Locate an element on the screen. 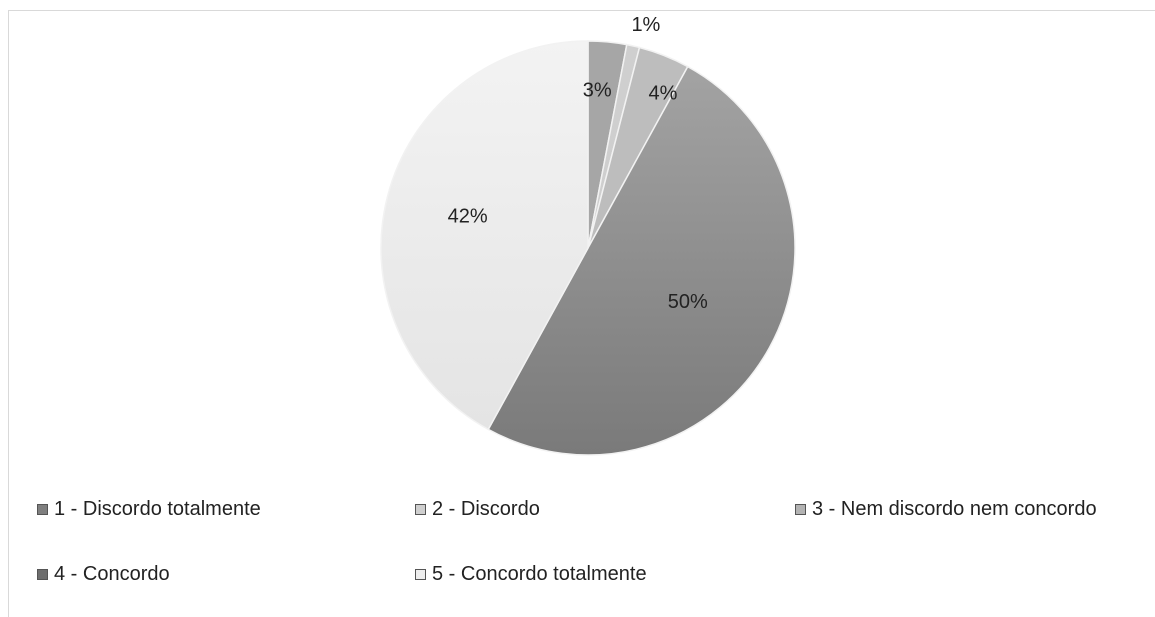 Image resolution: width=1155 pixels, height=617 pixels. legend-label-4: 4 - Concordo is located at coordinates (112, 574).